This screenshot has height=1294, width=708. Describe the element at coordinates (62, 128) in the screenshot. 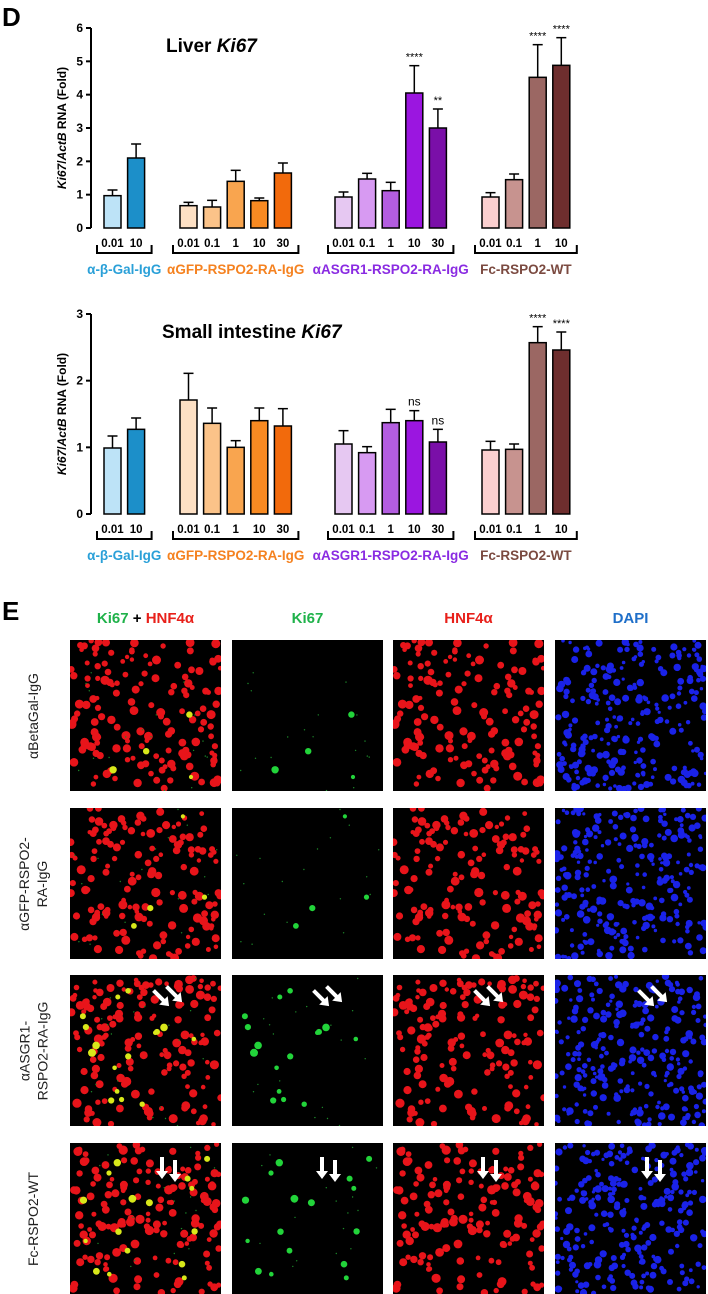

I see `y-axis-label: Ki67/ActB RNA (Fold)` at that location.